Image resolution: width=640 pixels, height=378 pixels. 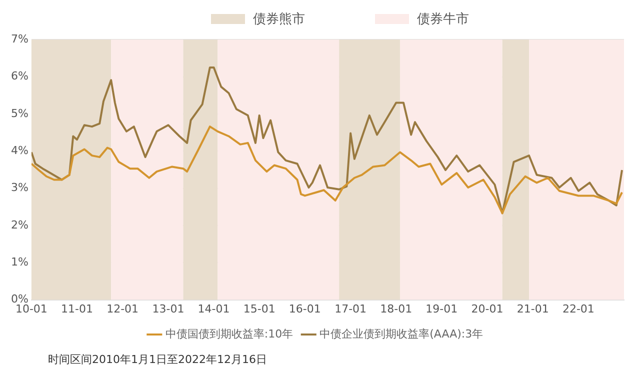 I want to click on legend-label: 债券熊市, so click(x=279, y=19).